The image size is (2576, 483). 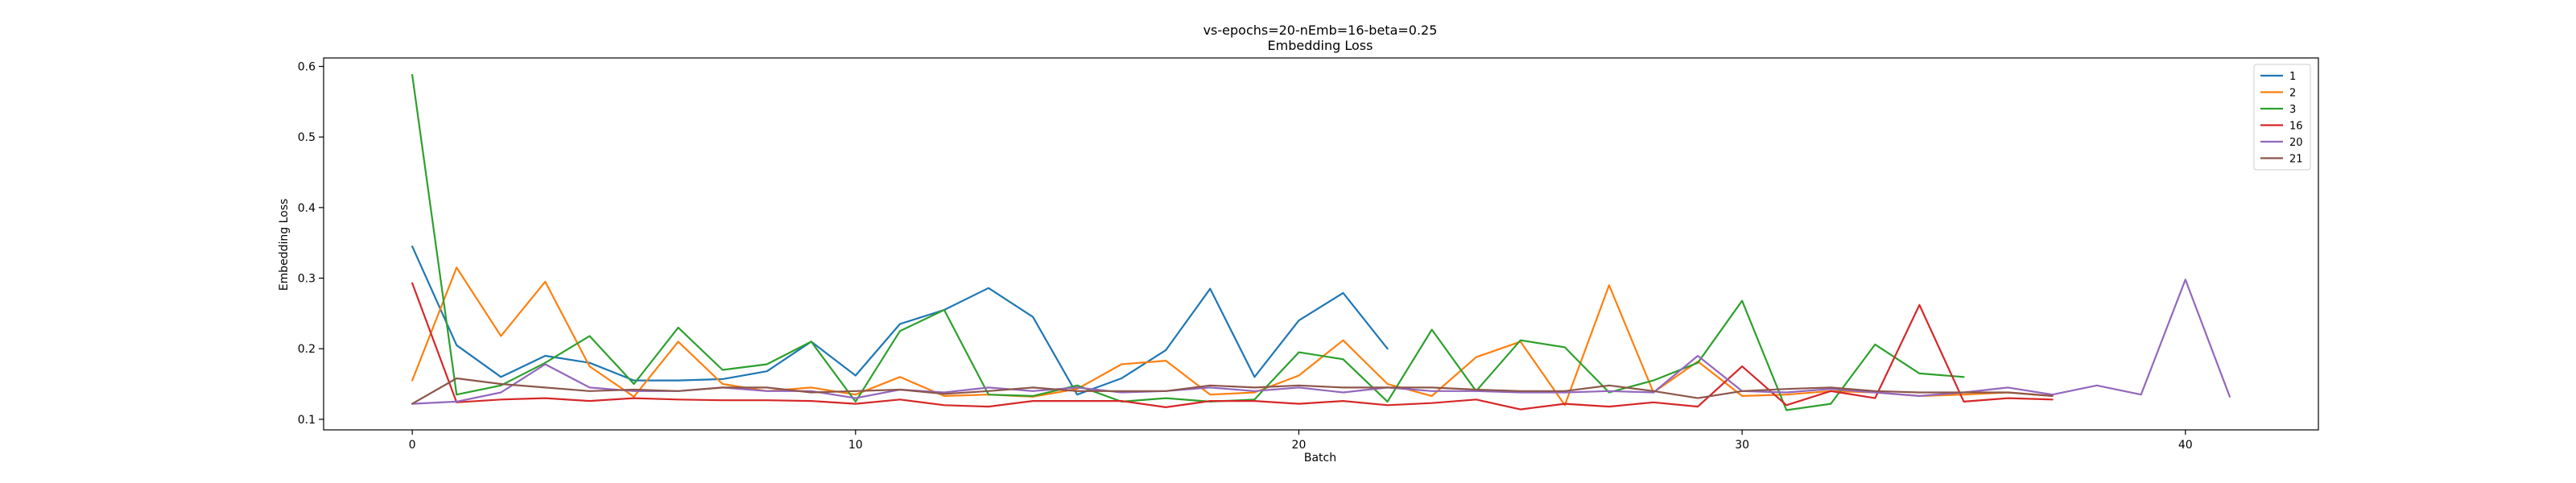 I want to click on y-tick-label: 0.3, so click(x=307, y=279).